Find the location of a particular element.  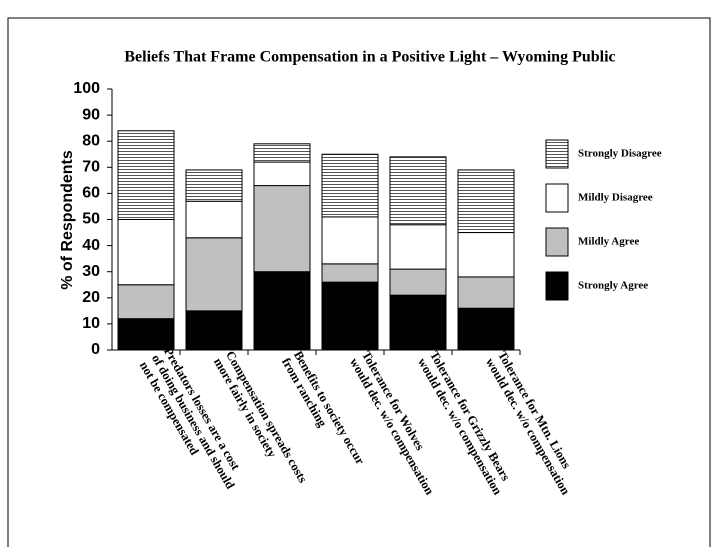

y-tick-label: 0 is located at coordinates (95, 349).